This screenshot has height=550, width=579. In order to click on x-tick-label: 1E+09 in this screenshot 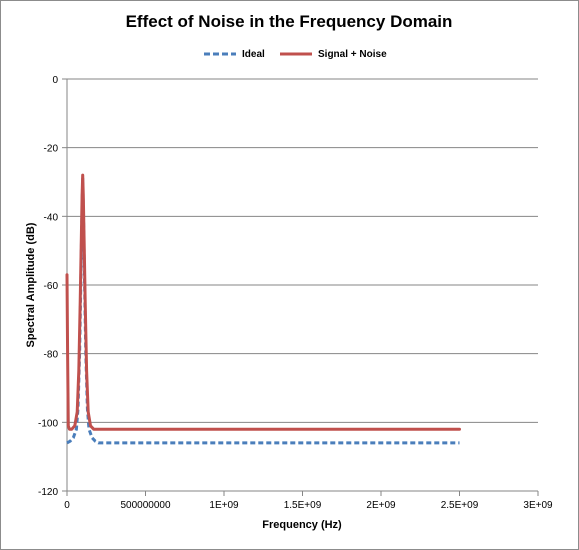, I will do `click(224, 505)`.